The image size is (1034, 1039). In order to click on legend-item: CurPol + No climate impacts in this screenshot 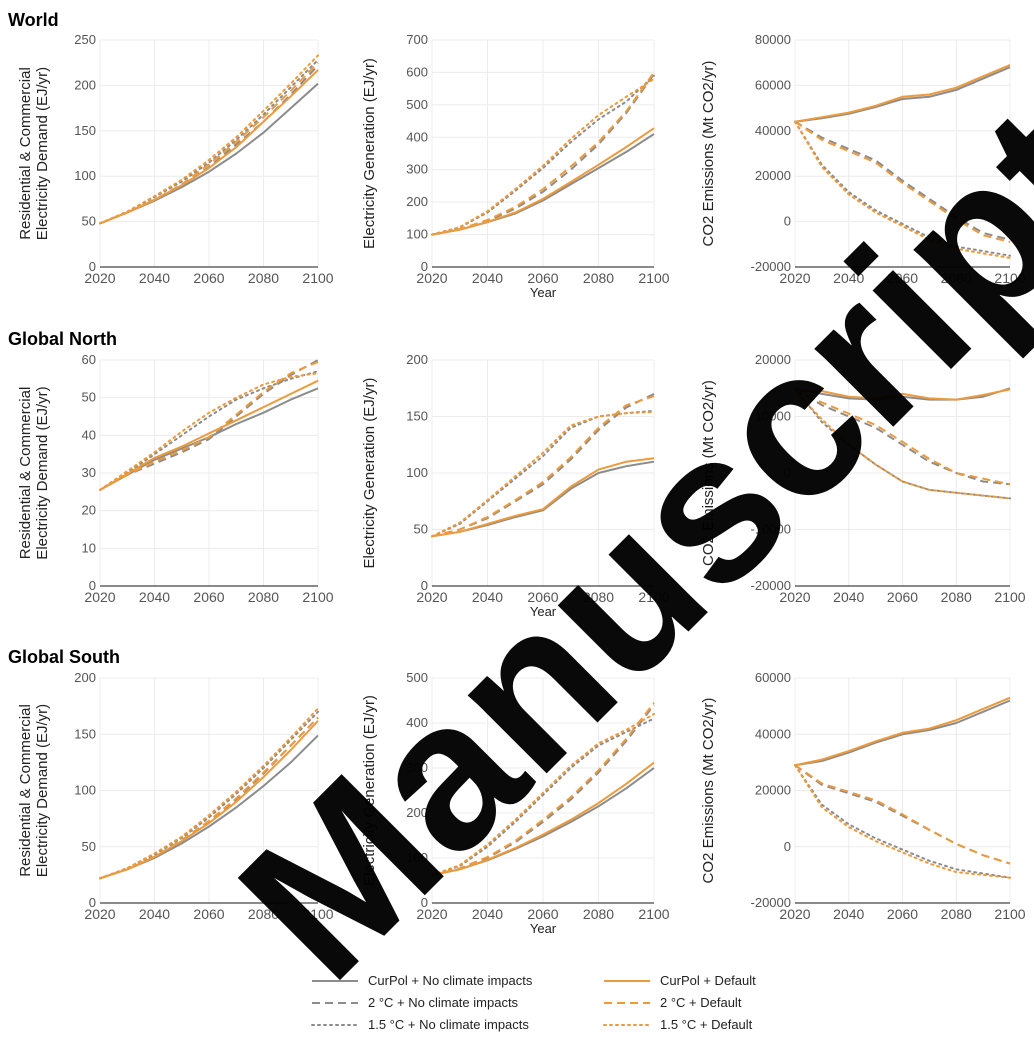, I will do `click(422, 980)`.